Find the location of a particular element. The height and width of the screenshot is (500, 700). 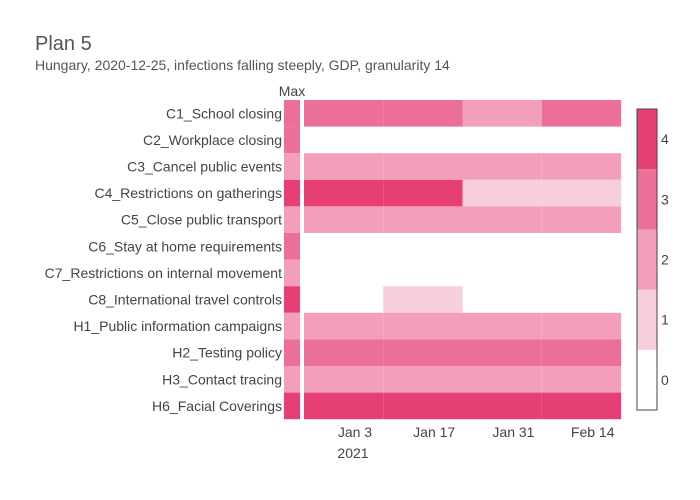

x-tick-label: Jan 31 is located at coordinates (513, 432).